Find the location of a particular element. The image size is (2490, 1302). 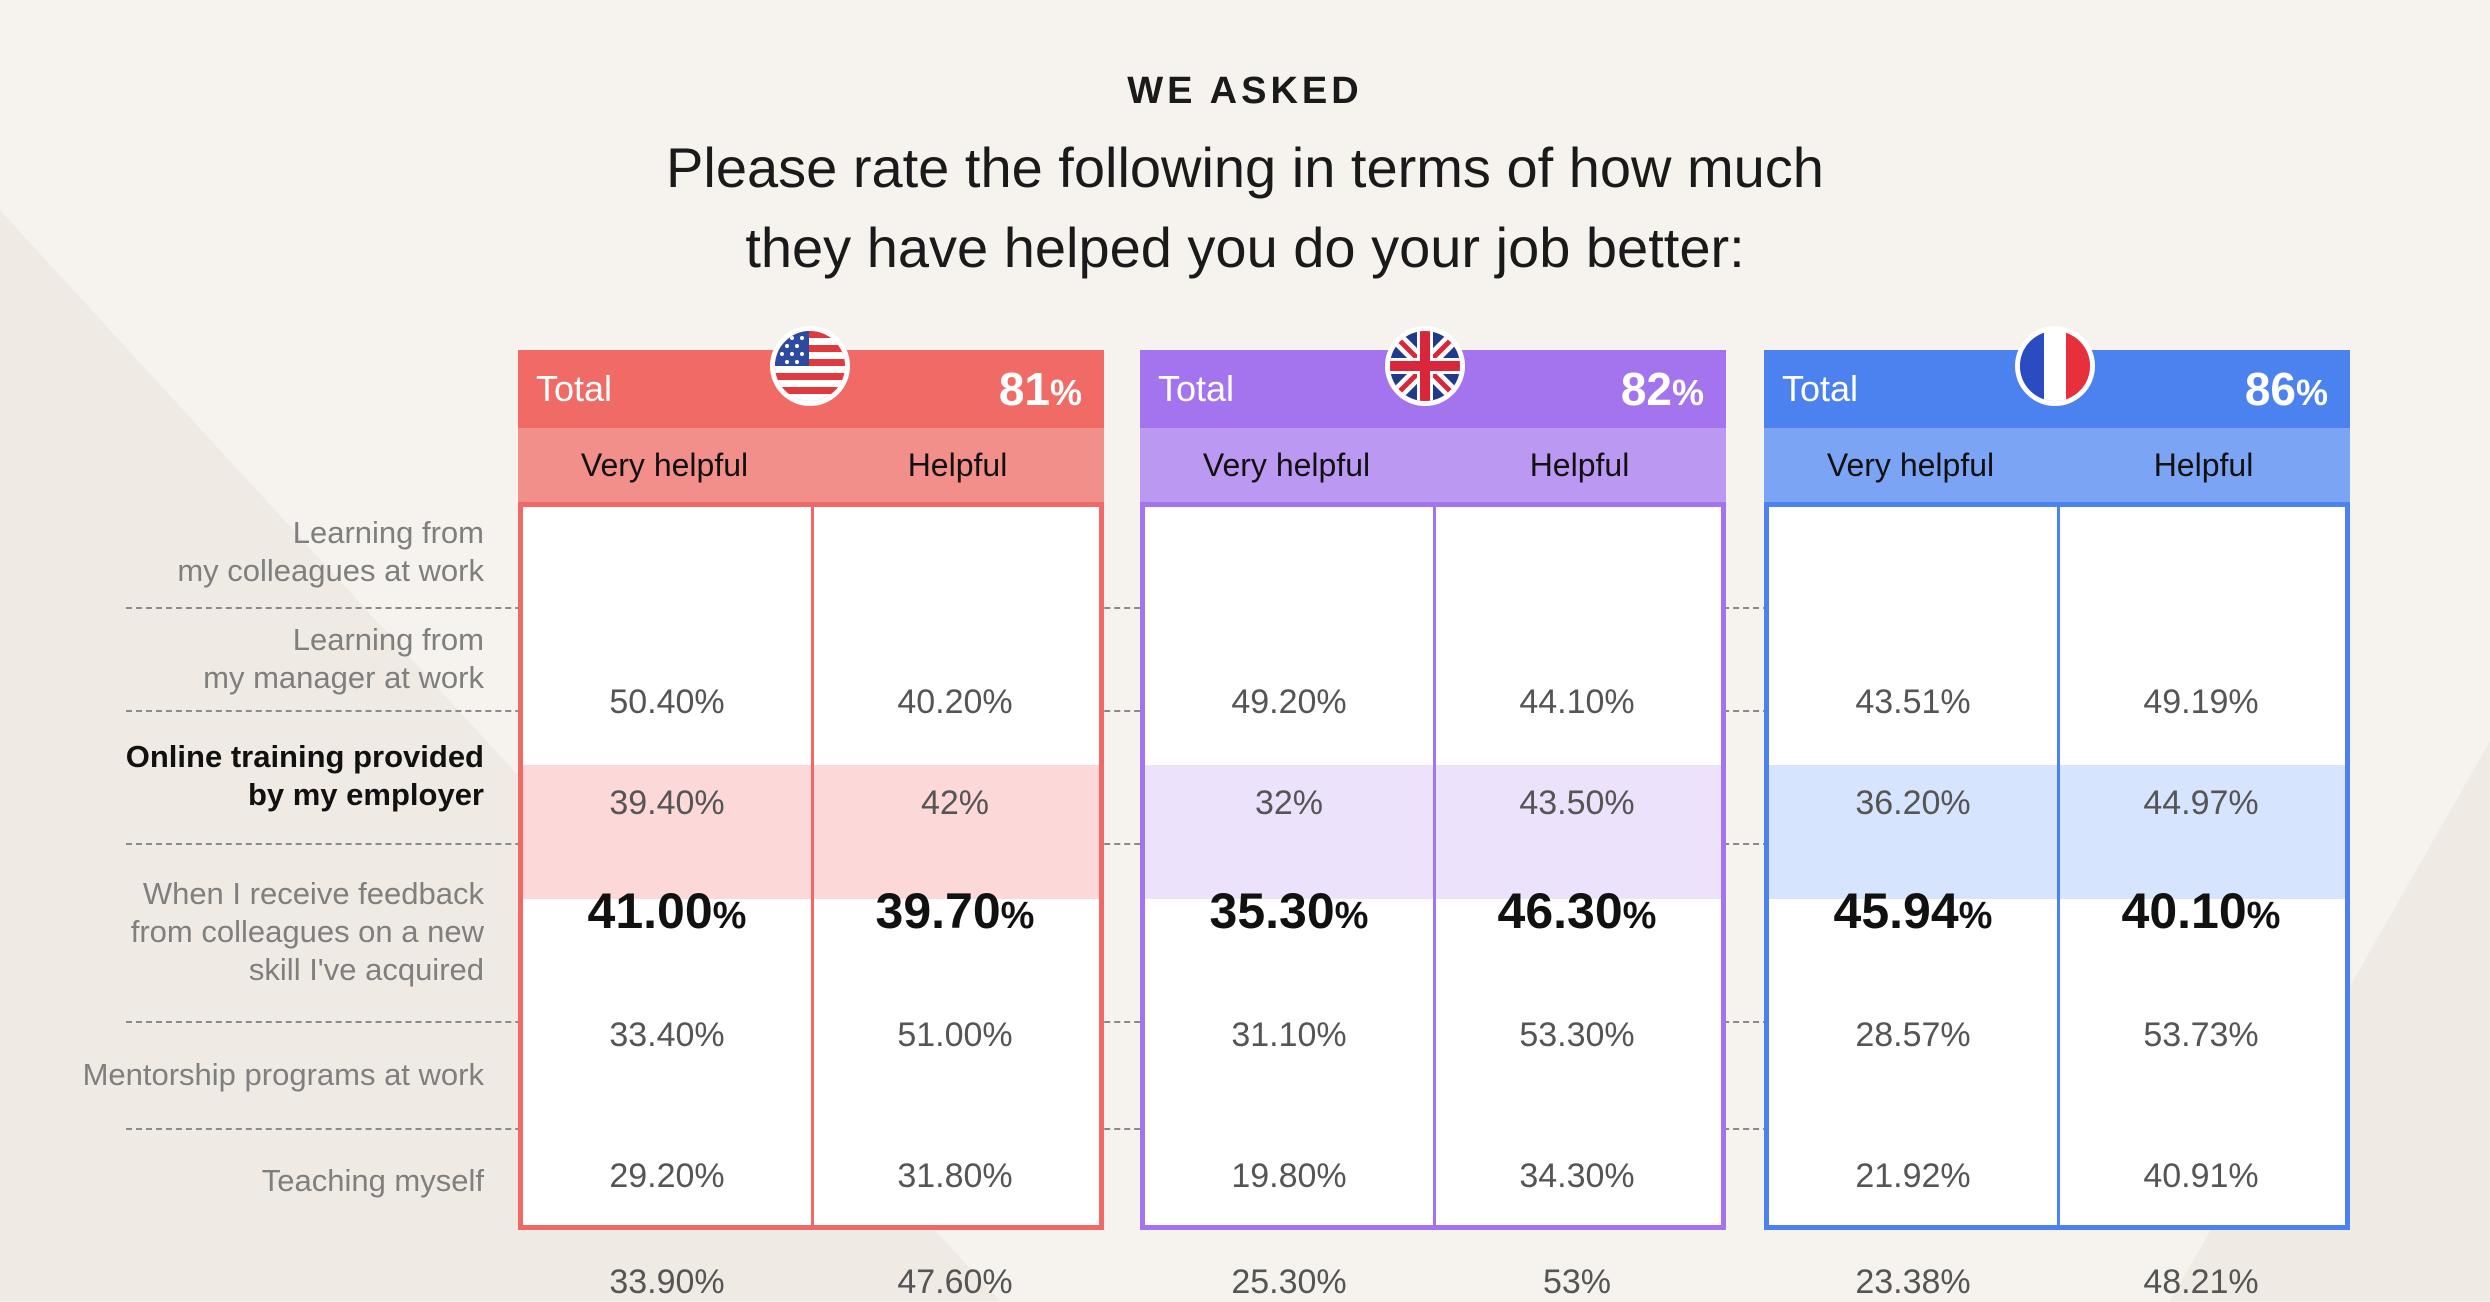

table-cell-highlight: 46.30% is located at coordinates (1577, 911).